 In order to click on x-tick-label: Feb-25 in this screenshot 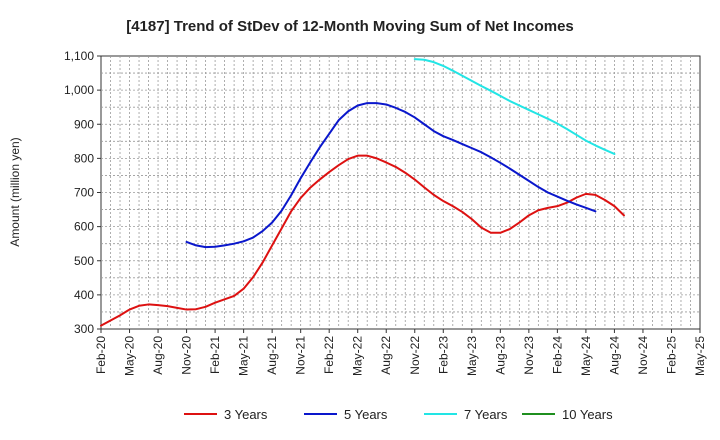, I will do `click(671, 355)`.